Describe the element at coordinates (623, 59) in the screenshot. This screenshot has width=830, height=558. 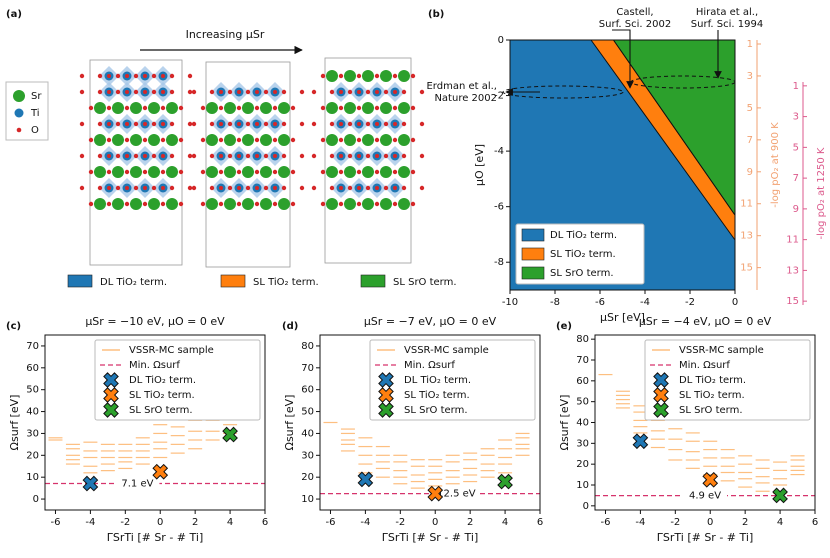
I see `annotation-arrow` at that location.